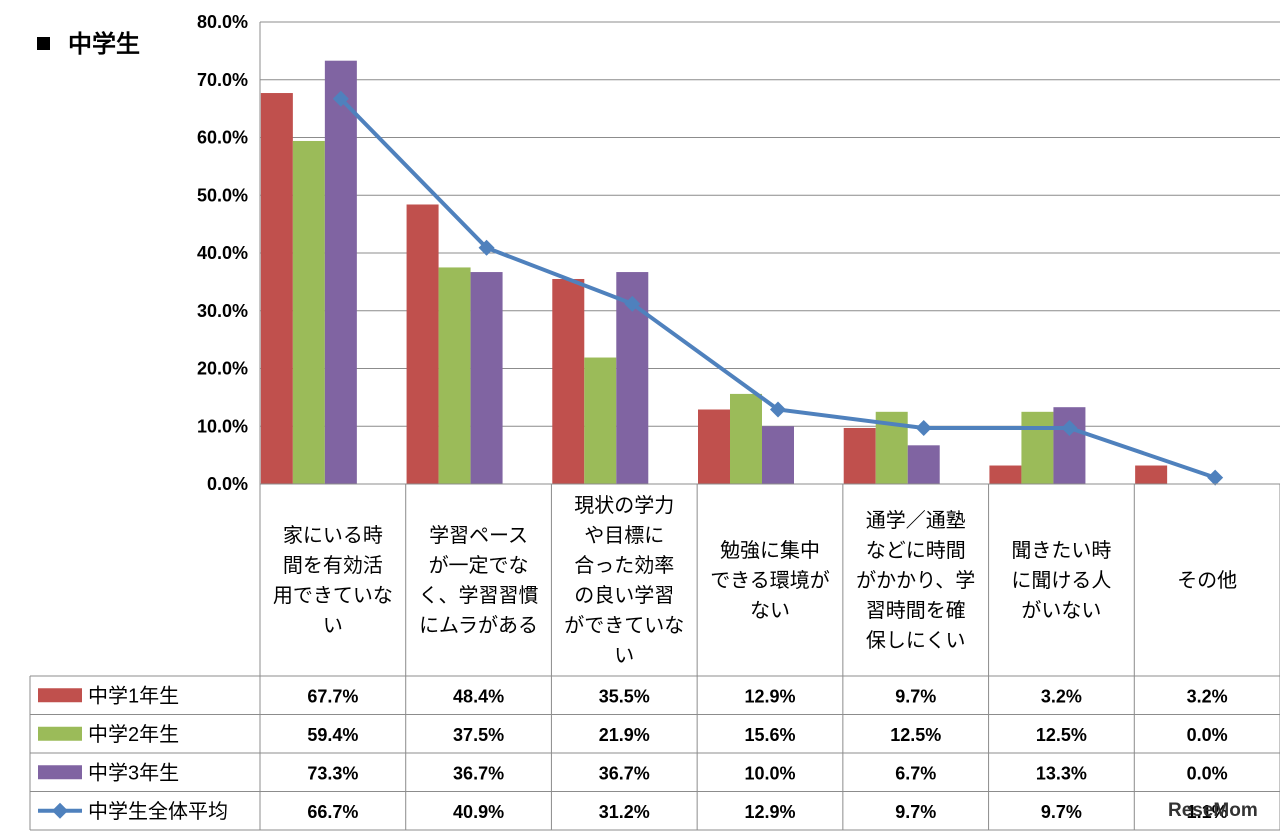 The height and width of the screenshot is (831, 1280). Describe the element at coordinates (1061, 773) in the screenshot. I see `table-value-3-6: 13.3%` at that location.